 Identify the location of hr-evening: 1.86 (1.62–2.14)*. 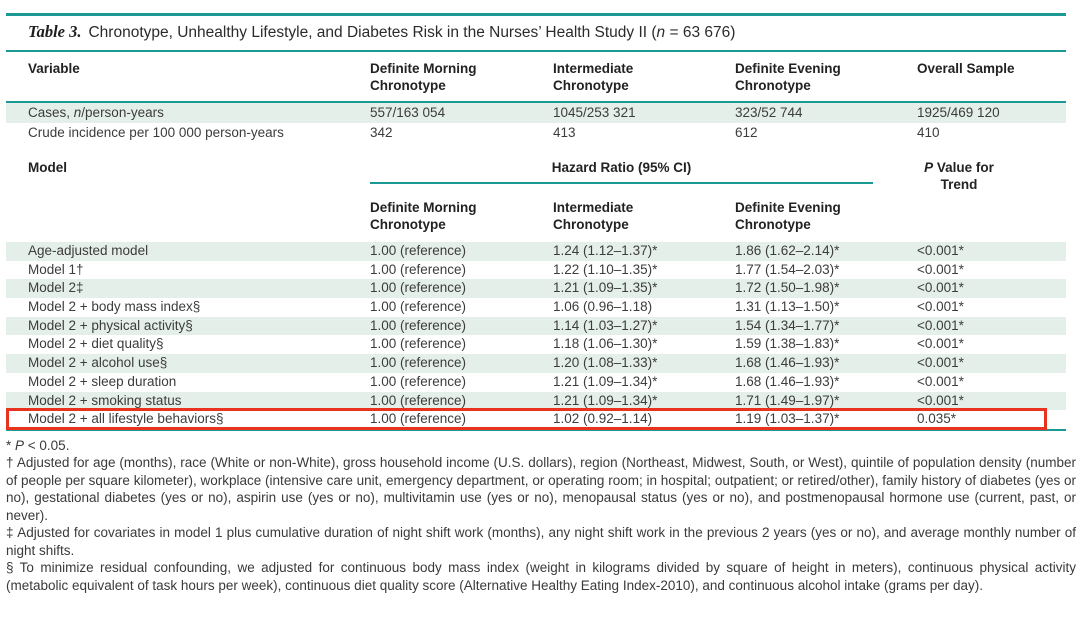
(787, 250).